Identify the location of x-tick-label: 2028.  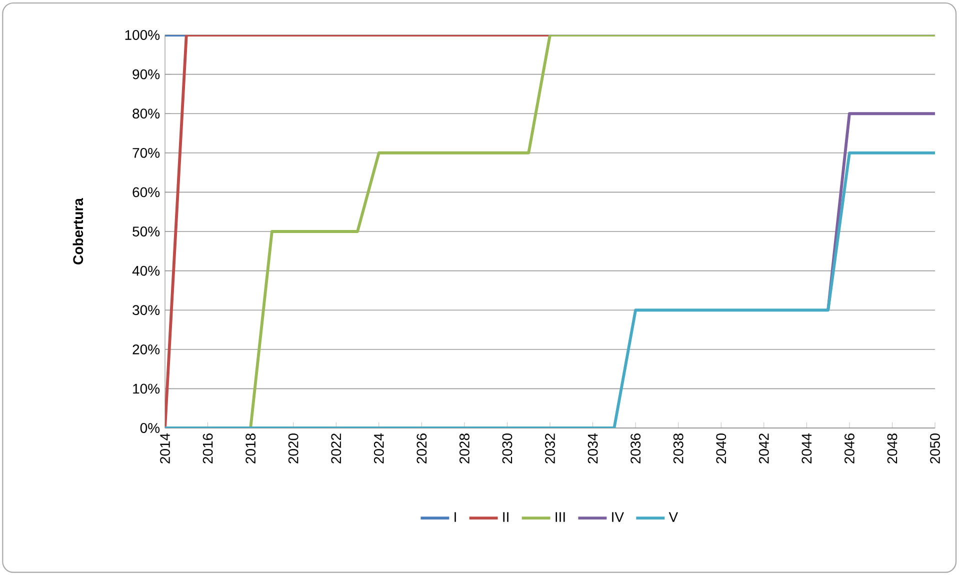
(465, 449).